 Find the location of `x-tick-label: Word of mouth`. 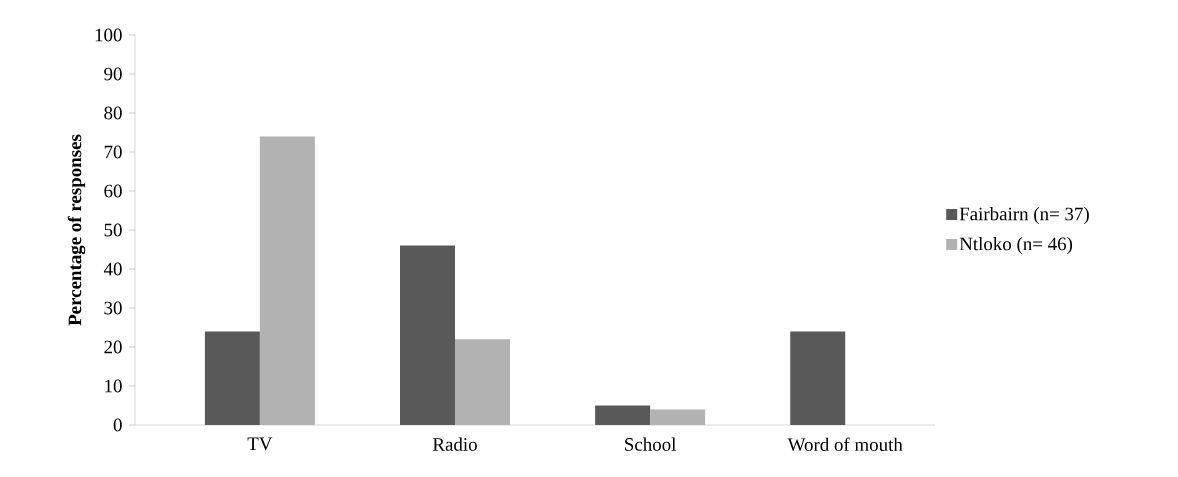

x-tick-label: Word of mouth is located at coordinates (845, 444).